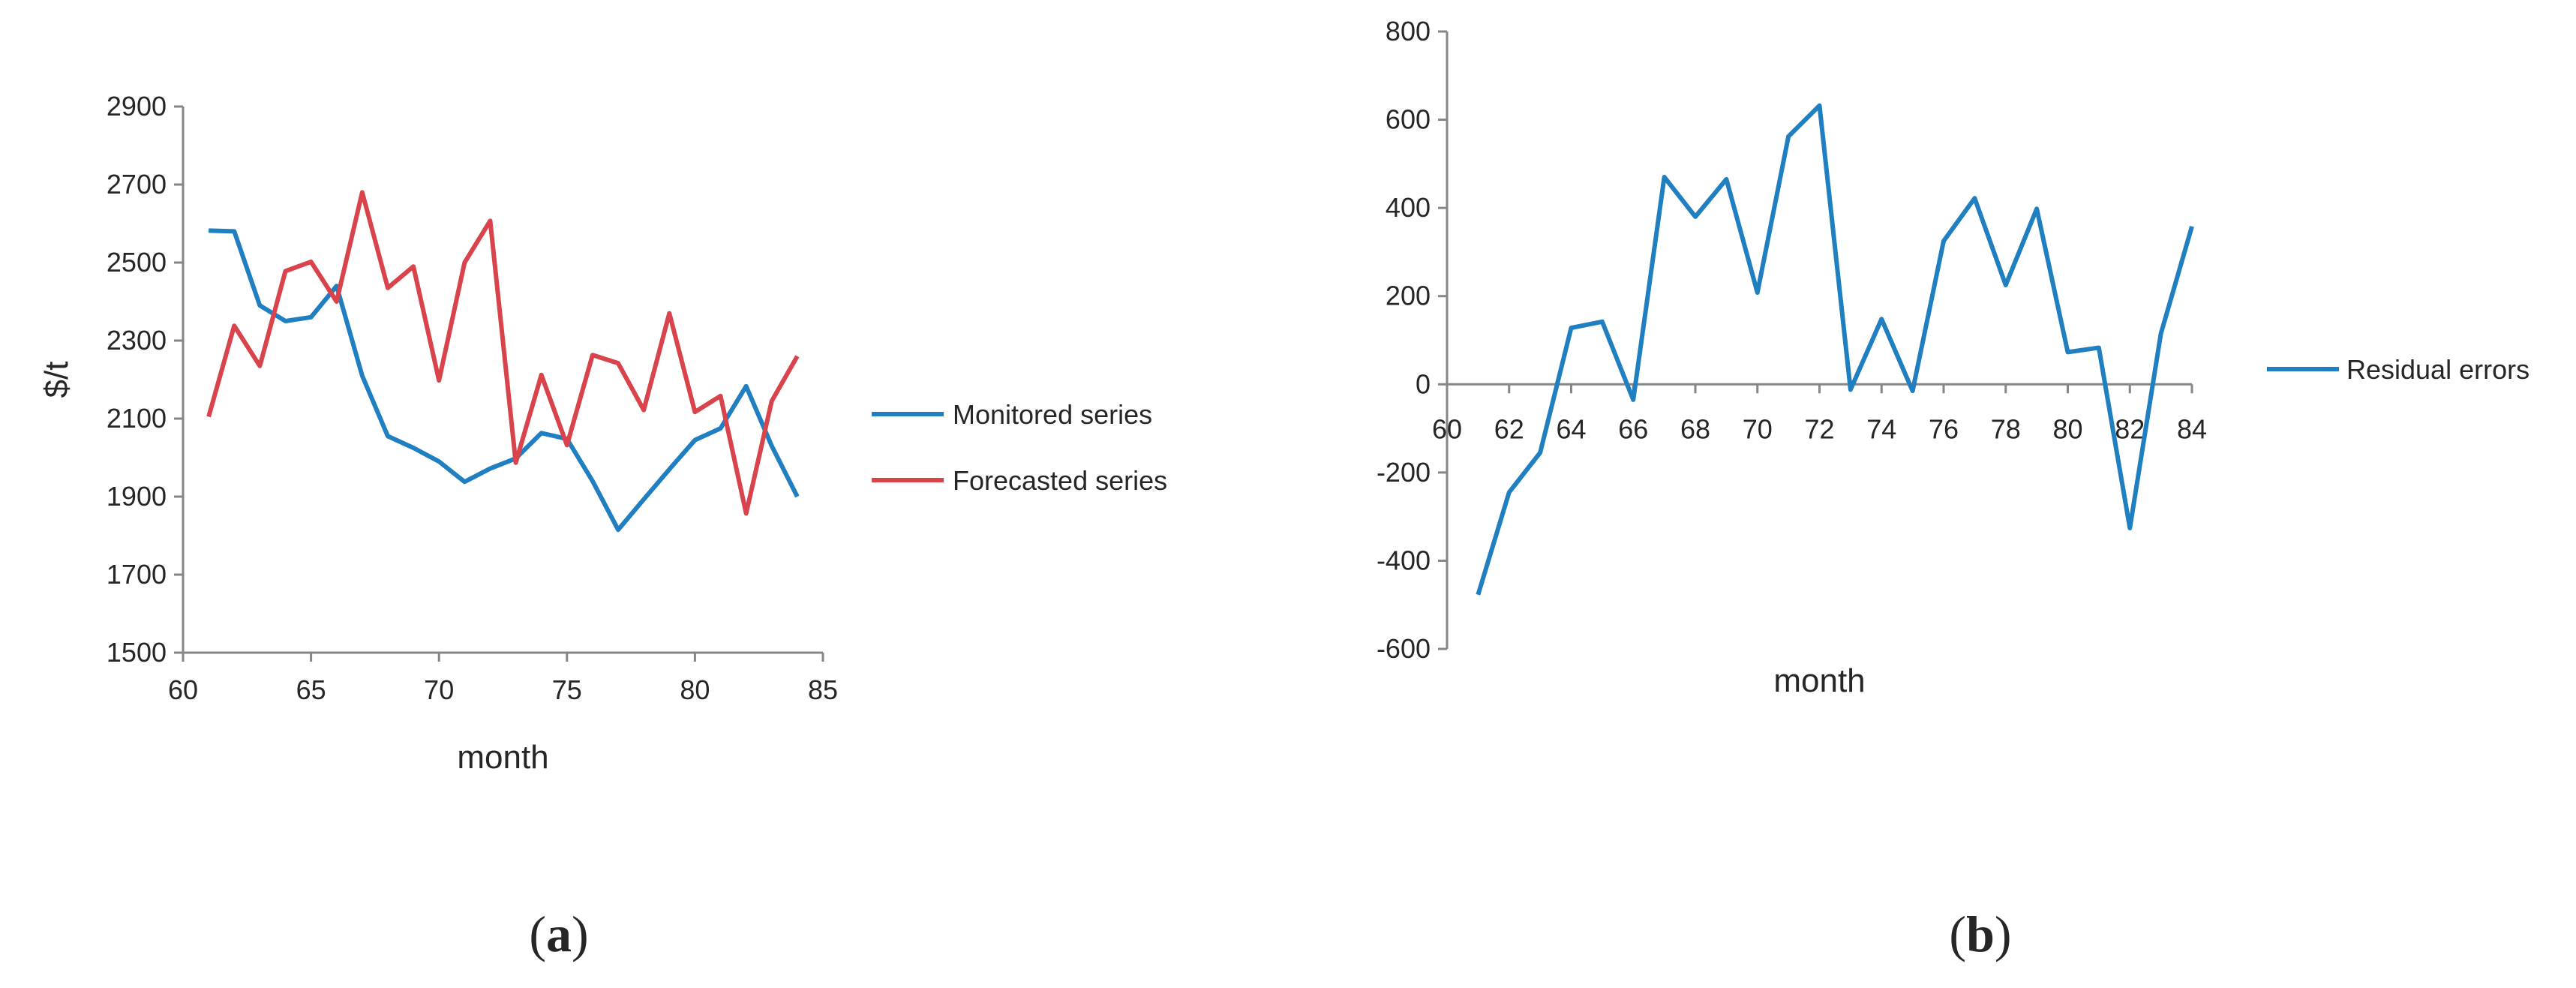 This screenshot has height=988, width=2576. I want to click on legend-label-residual-errors: Residual errors, so click(2437, 369).